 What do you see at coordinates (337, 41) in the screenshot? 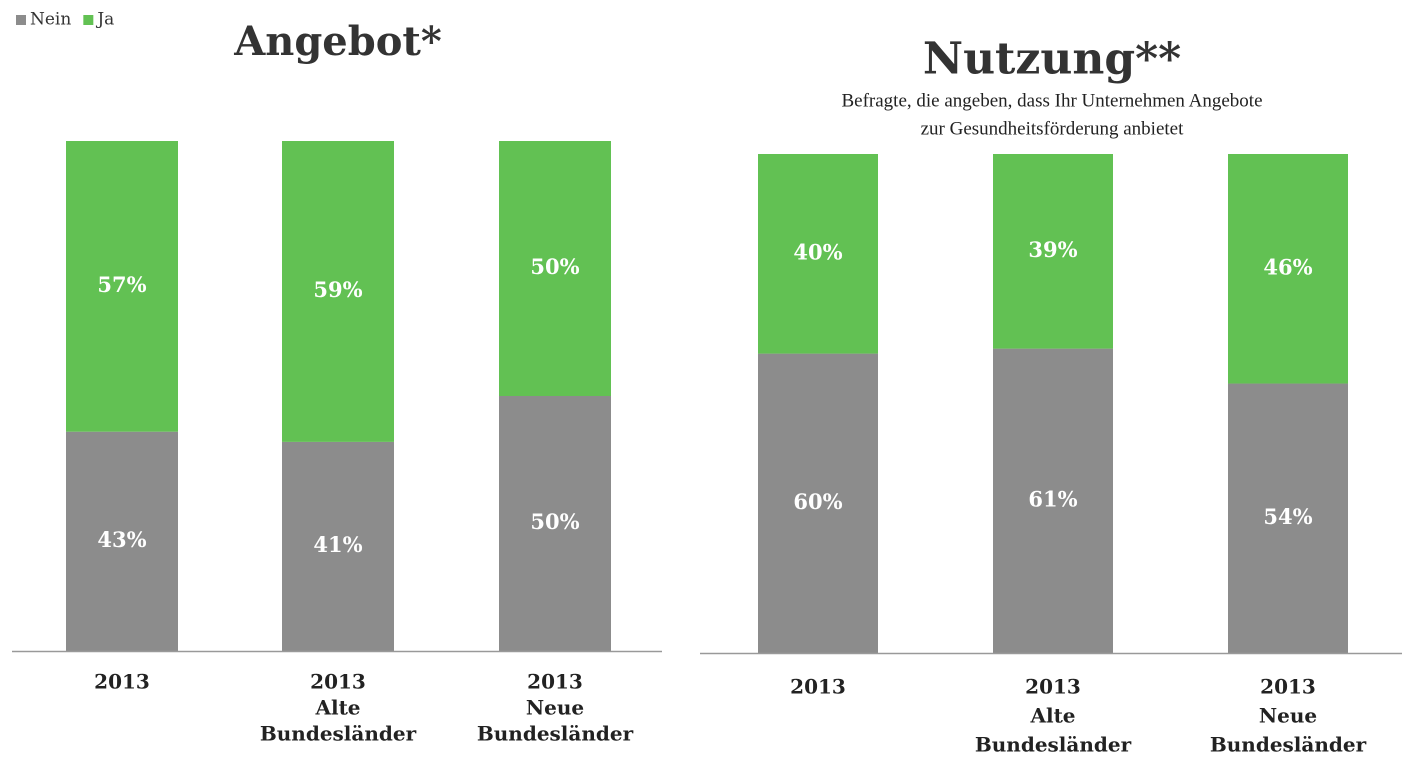
I see `chart-title: Angebot*` at bounding box center [337, 41].